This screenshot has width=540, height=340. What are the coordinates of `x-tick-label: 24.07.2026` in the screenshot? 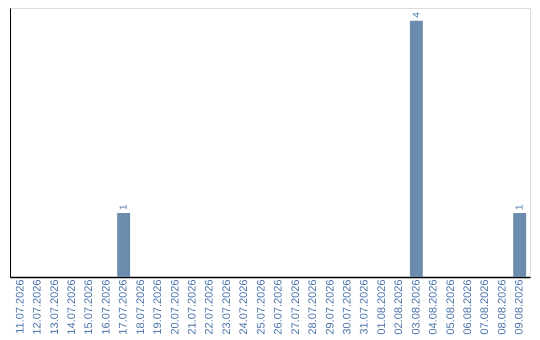 It's located at (244, 307).